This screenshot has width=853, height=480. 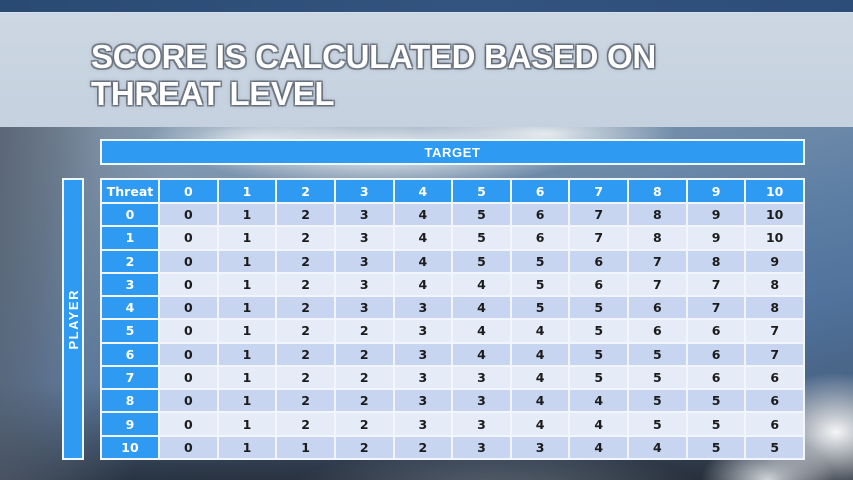 What do you see at coordinates (657, 331) in the screenshot?
I see `score-cell-r5-c8: 6` at bounding box center [657, 331].